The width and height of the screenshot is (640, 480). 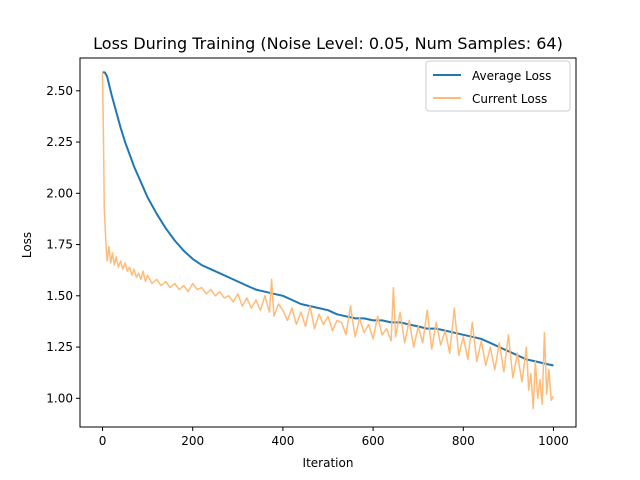 I want to click on x-tick-label: 600, so click(x=373, y=441).